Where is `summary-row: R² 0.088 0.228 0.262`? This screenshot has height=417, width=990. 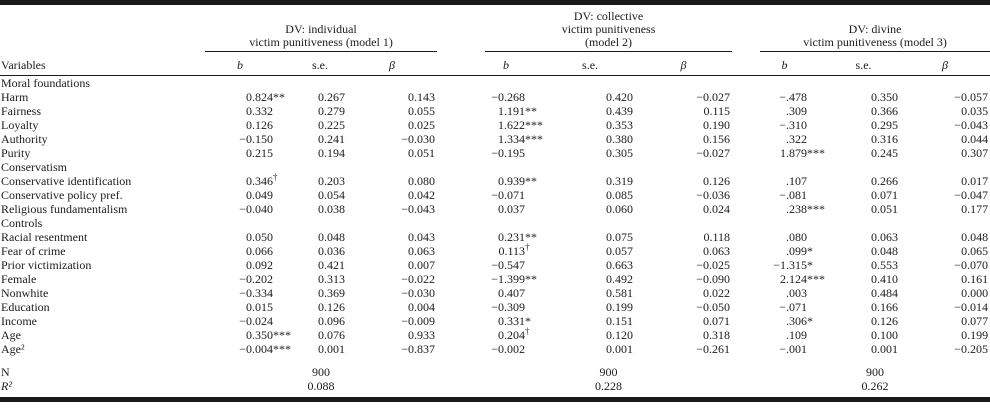 summary-row: R² 0.088 0.228 0.262 is located at coordinates (495, 388).